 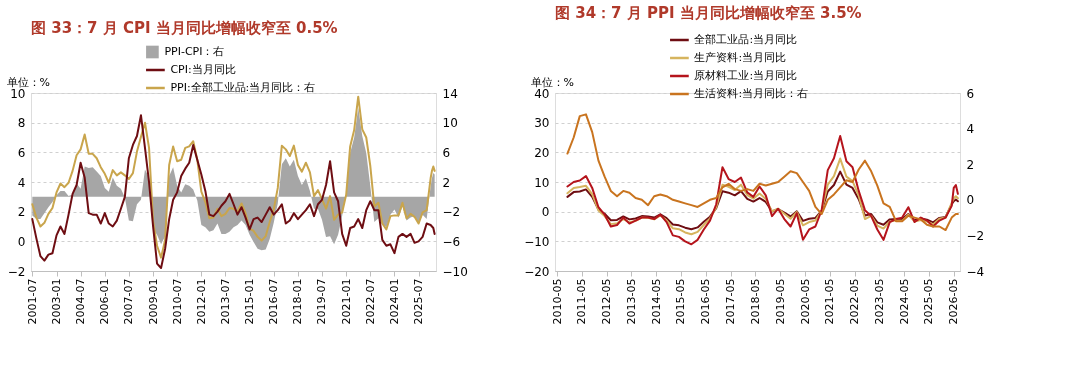 What do you see at coordinates (201, 301) in the screenshot?
I see `x-tick-label: 2012-01` at bounding box center [201, 301].